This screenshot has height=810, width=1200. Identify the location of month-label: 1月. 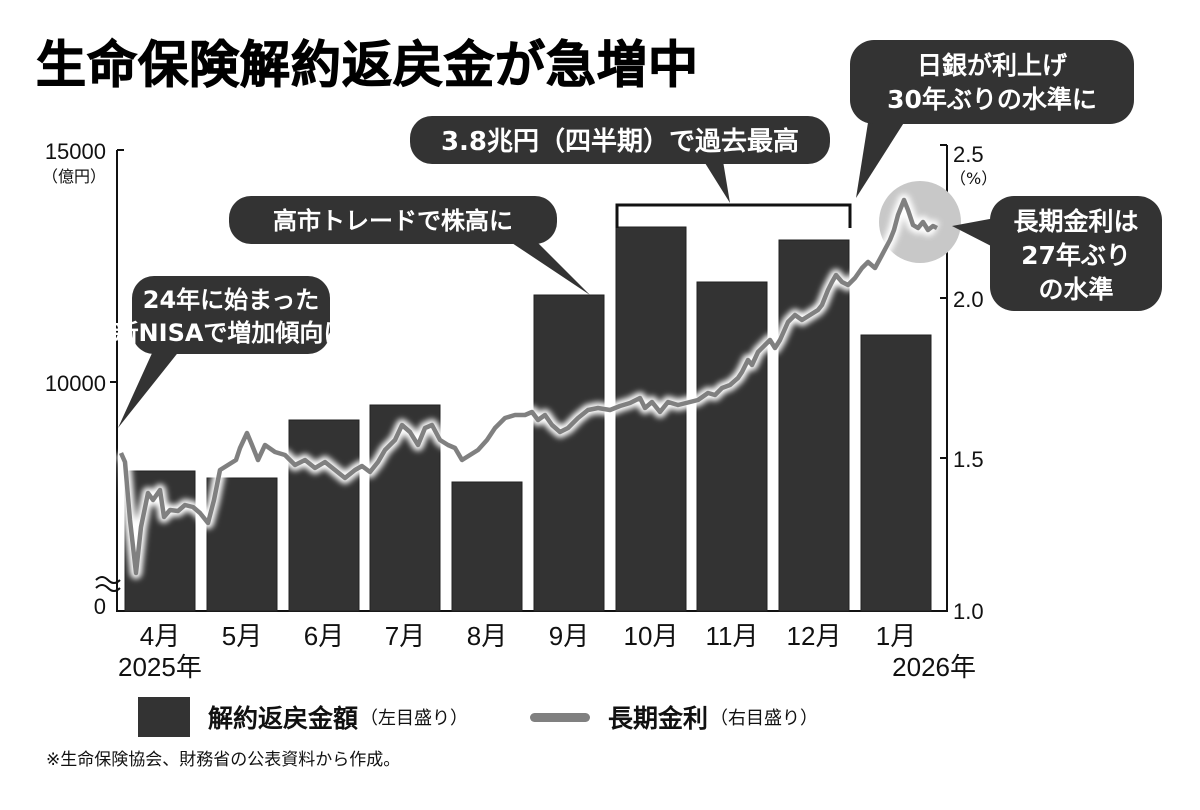
(896, 636).